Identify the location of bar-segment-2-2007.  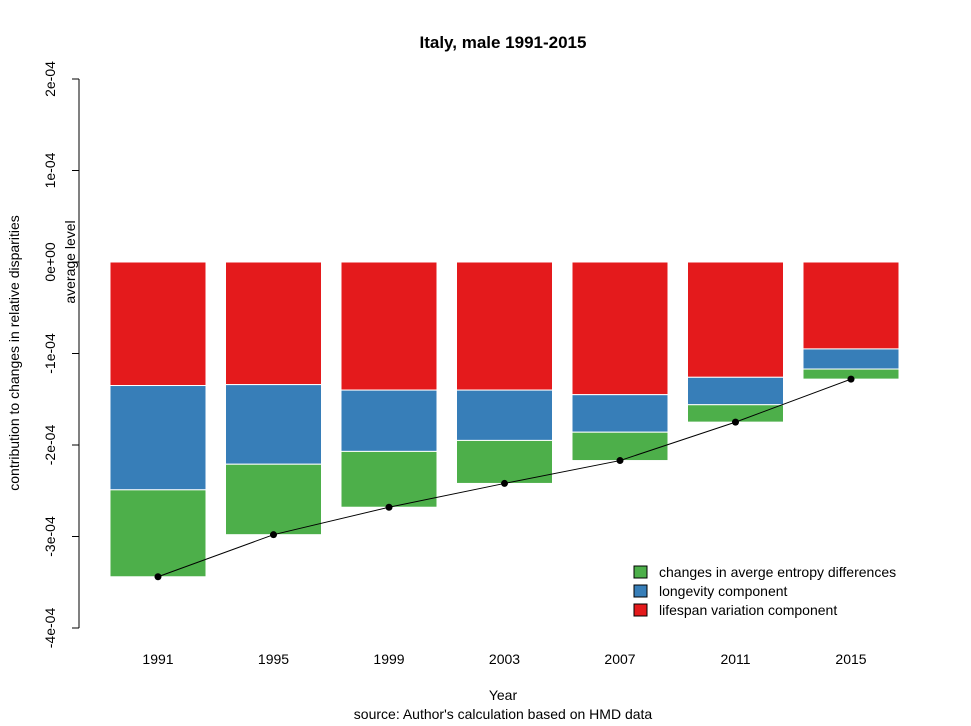
(620, 446).